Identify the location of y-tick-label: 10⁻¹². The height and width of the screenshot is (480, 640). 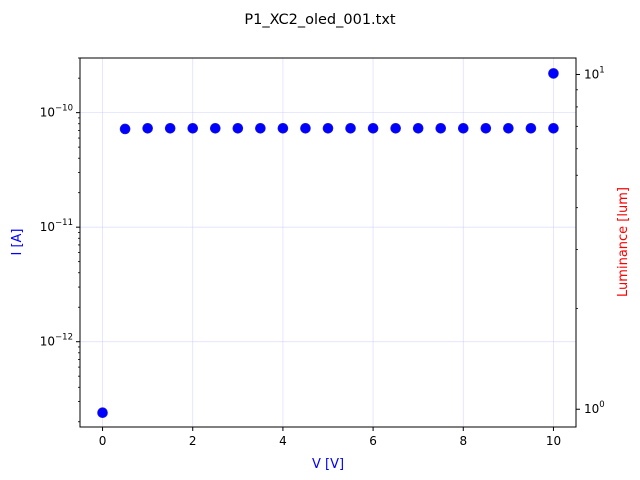
(56, 341).